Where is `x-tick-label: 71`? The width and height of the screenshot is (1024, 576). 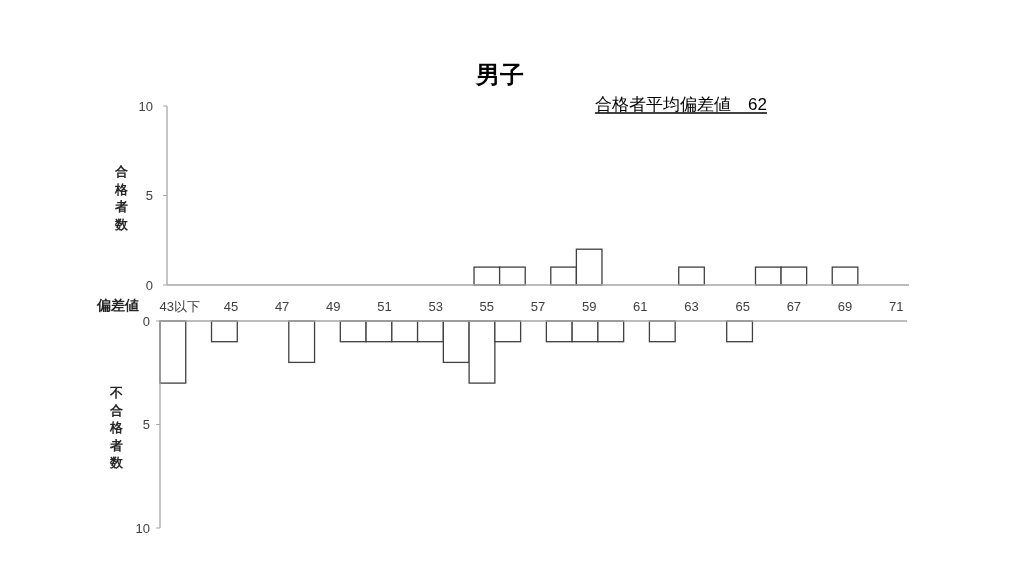 x-tick-label: 71 is located at coordinates (896, 306).